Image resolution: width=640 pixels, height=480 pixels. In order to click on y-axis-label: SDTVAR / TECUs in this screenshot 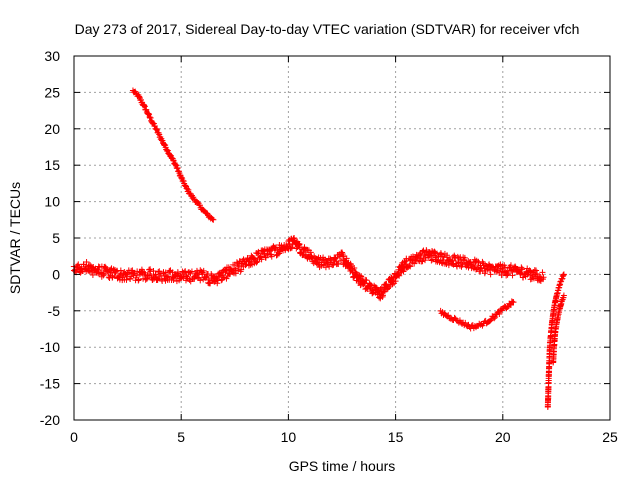, I will do `click(15, 238)`.